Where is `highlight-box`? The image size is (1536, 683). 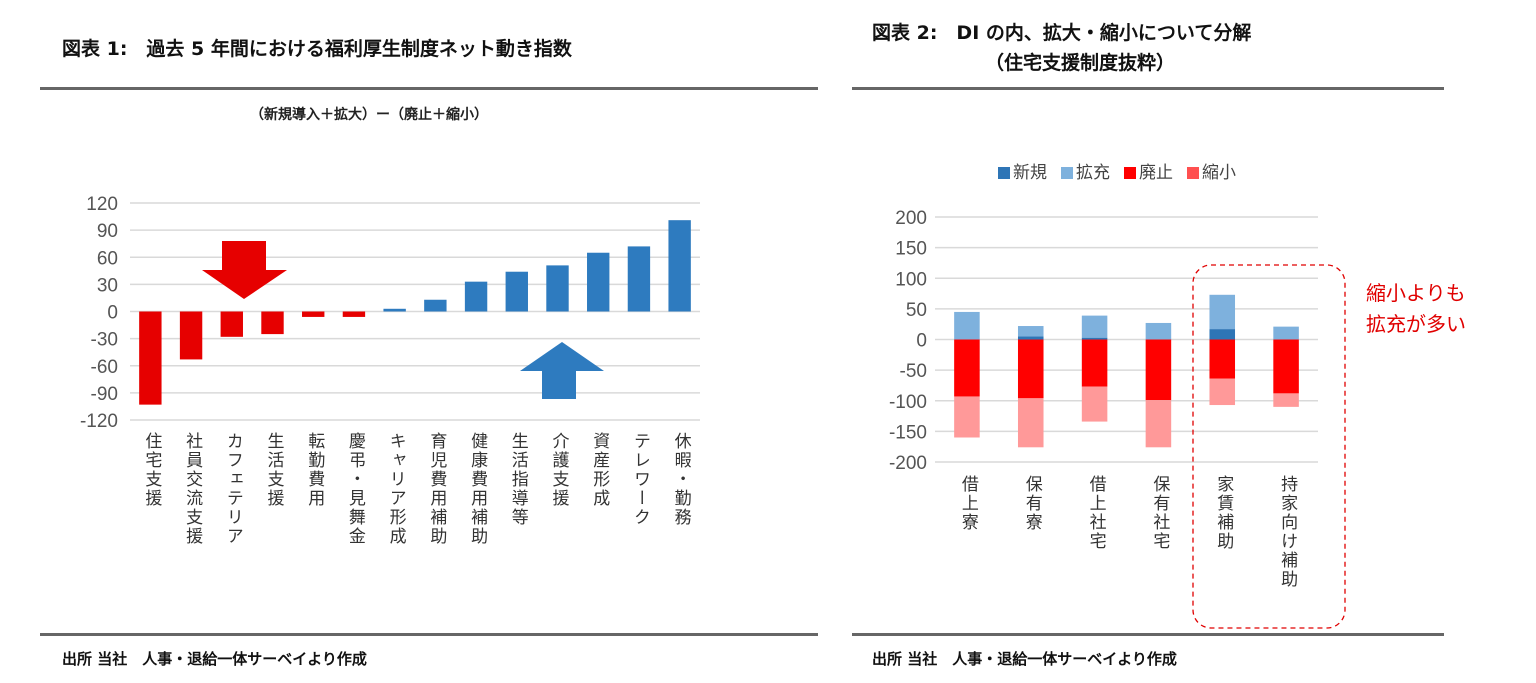
highlight-box is located at coordinates (1269, 446).